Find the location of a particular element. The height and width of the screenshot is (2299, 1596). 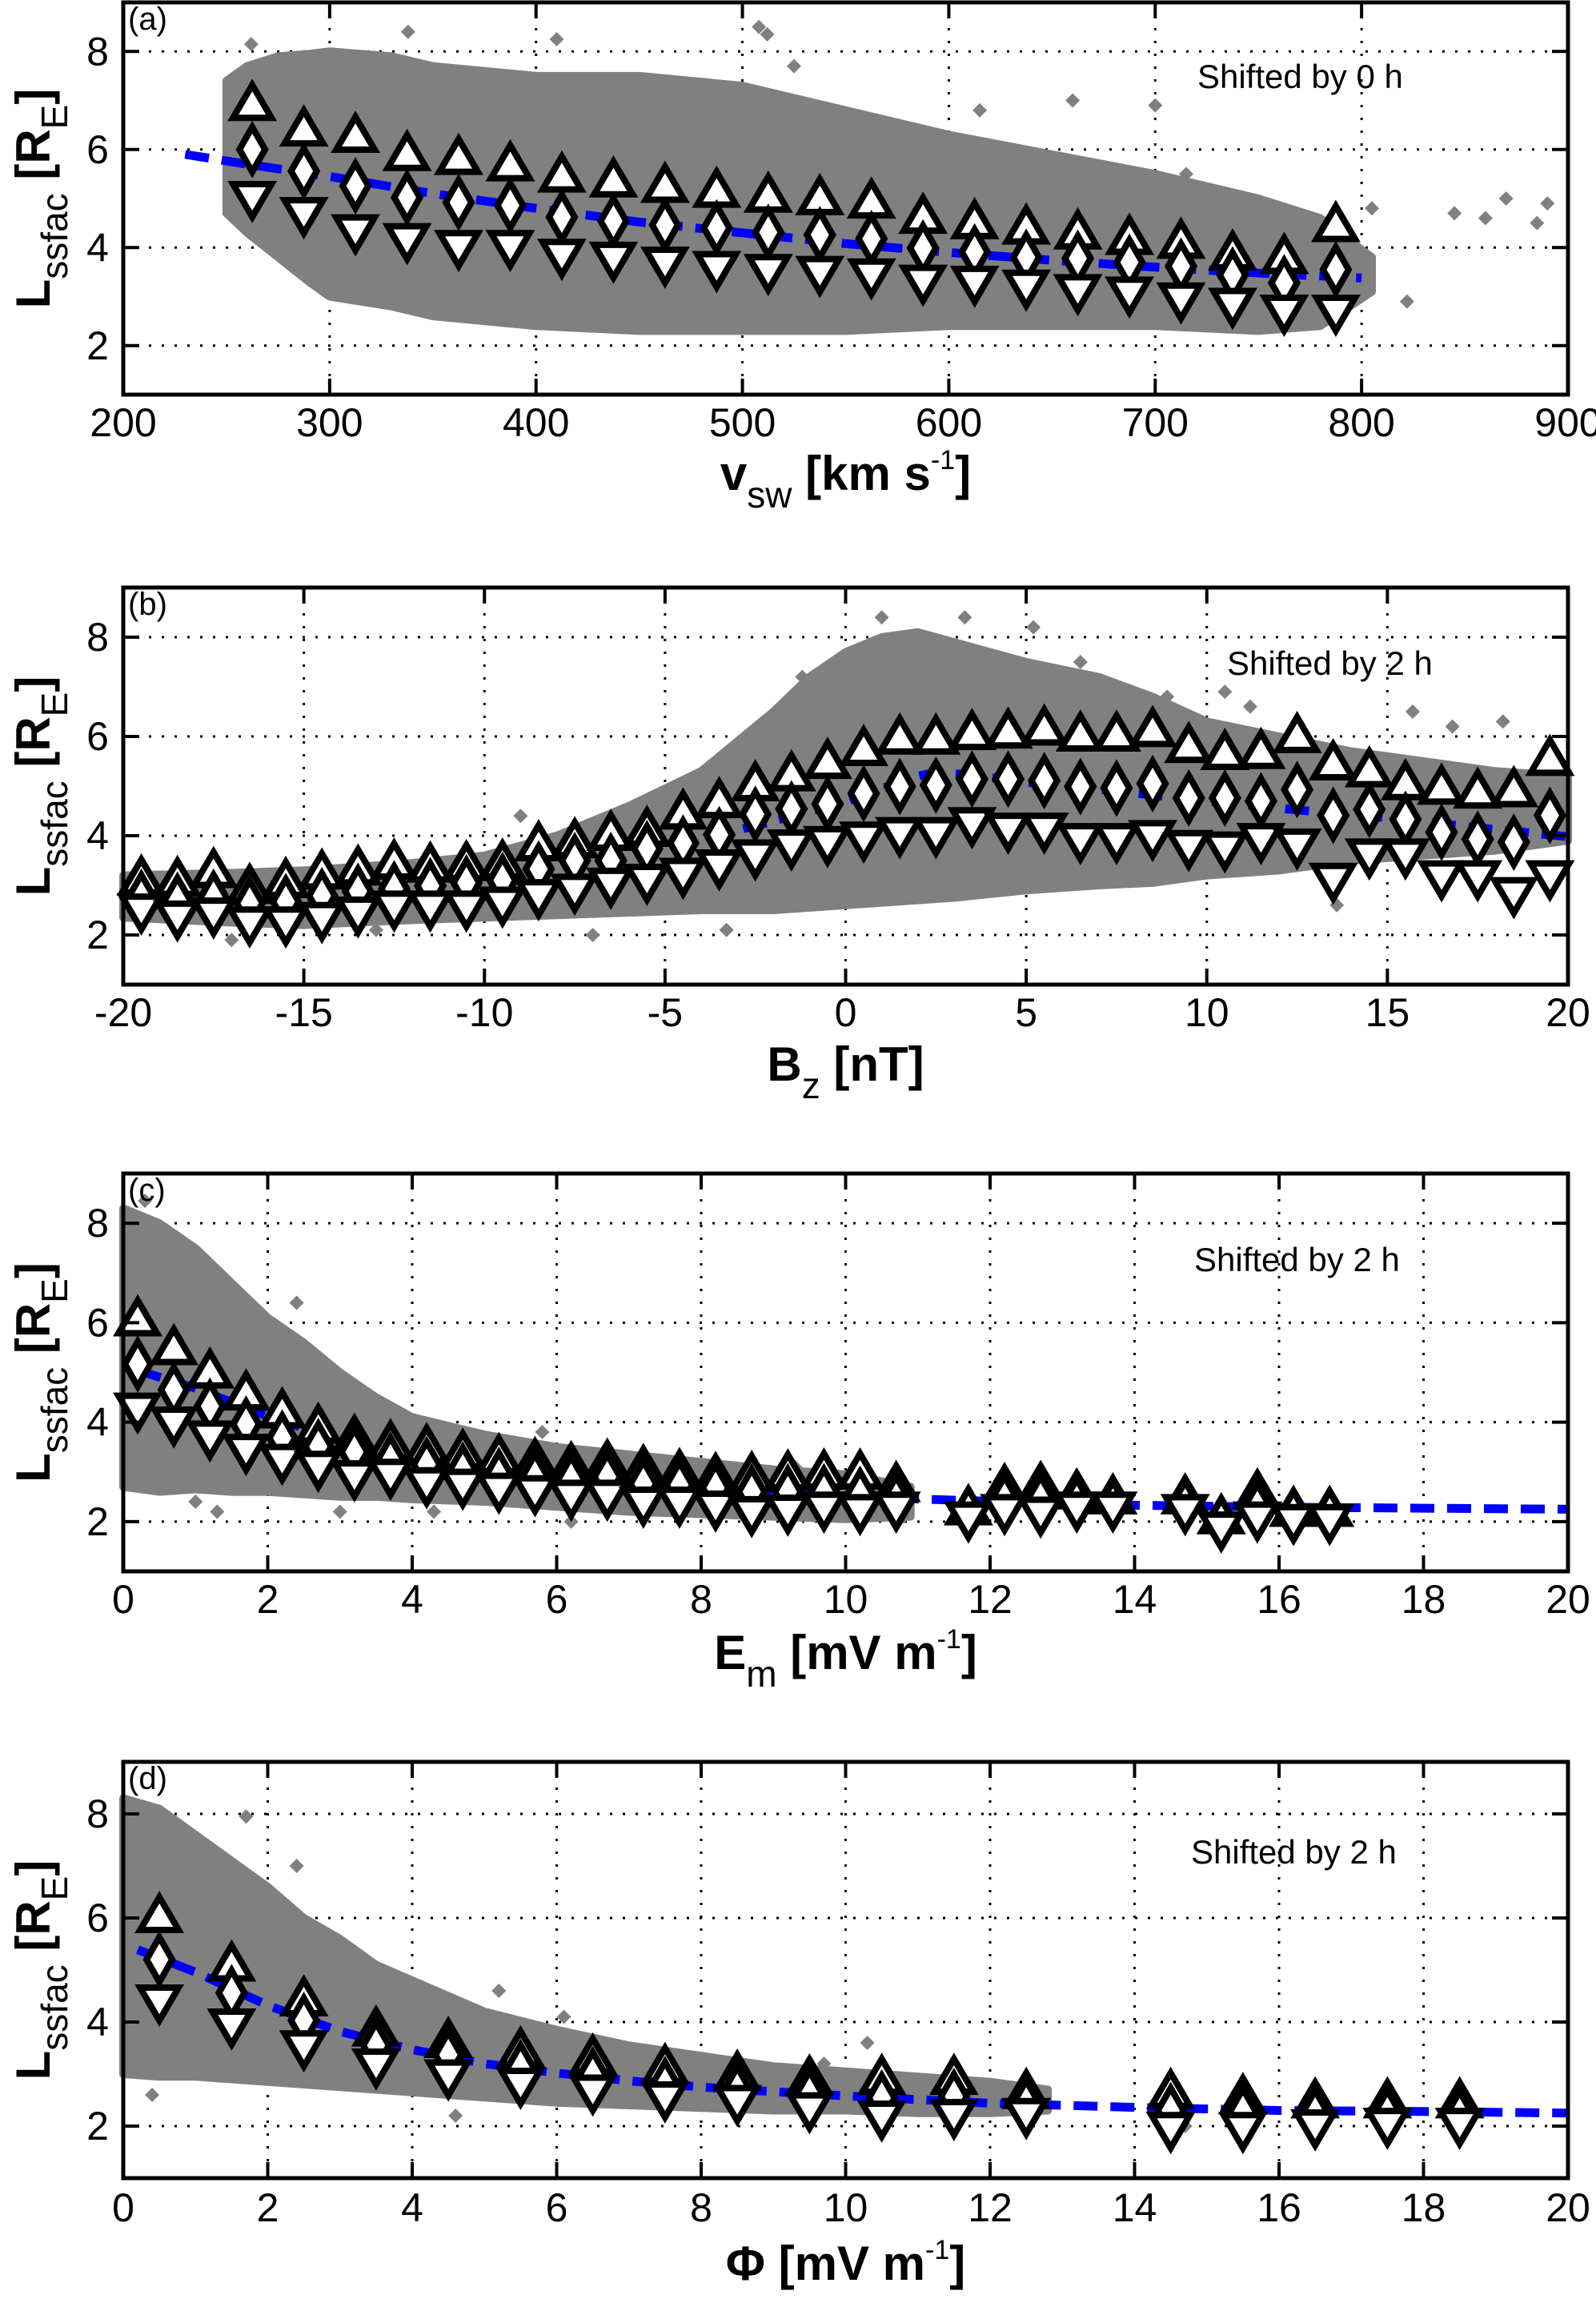

x-tick-label: 10 is located at coordinates (846, 2207).